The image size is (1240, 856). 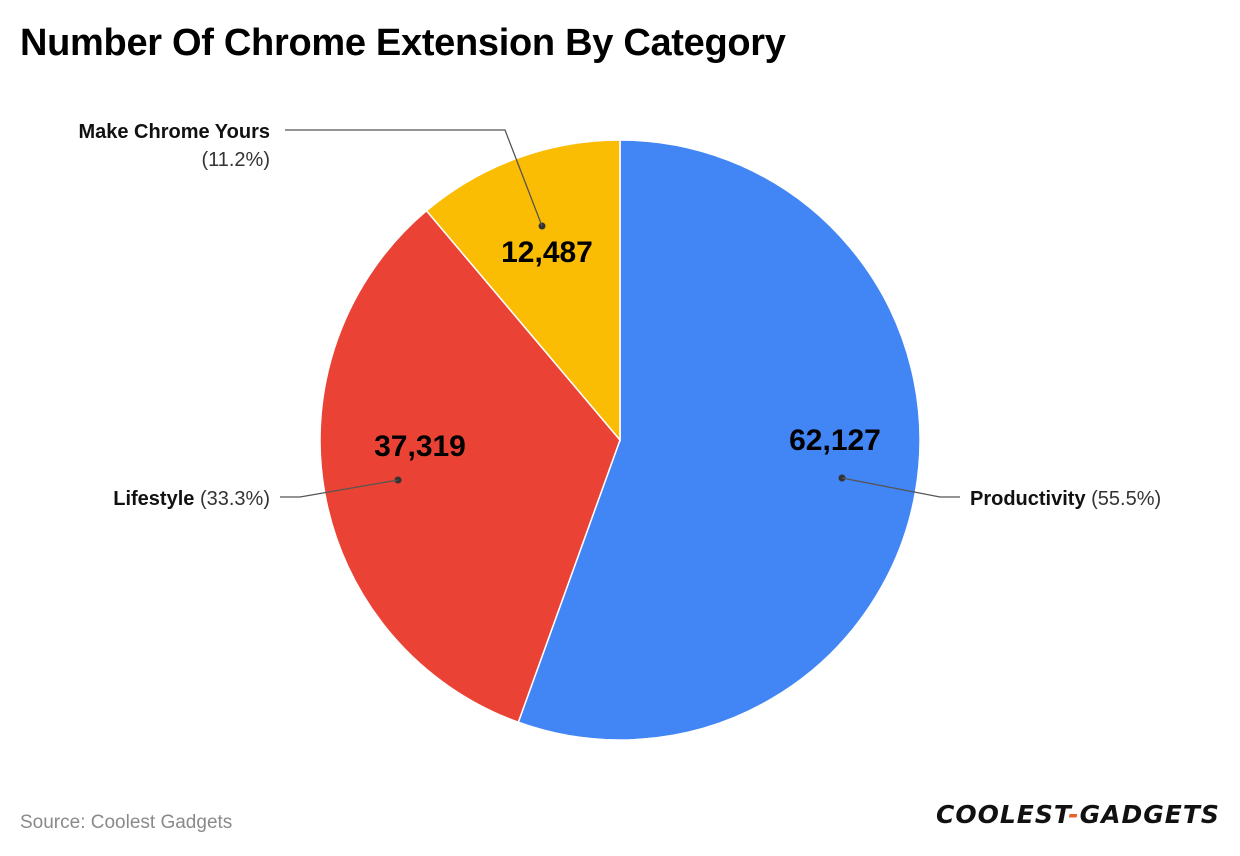 What do you see at coordinates (1078, 814) in the screenshot?
I see `brand-logo: COOLEST-GADGETS` at bounding box center [1078, 814].